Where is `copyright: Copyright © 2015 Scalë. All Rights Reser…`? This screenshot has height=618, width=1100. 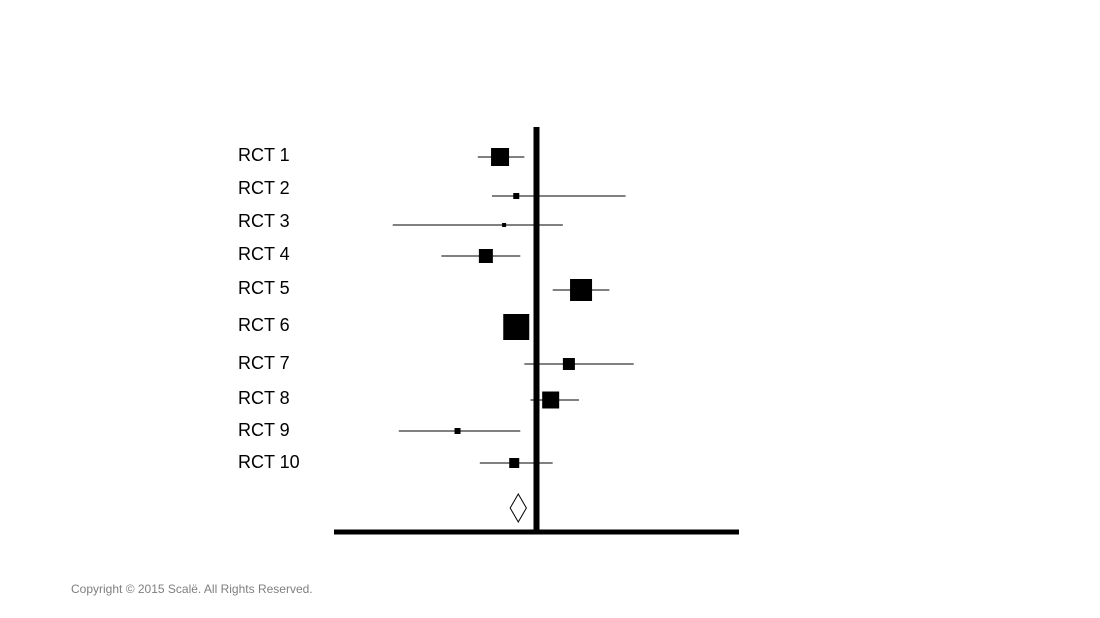 copyright: Copyright © 2015 Scalë. All Rights Reser… is located at coordinates (192, 589).